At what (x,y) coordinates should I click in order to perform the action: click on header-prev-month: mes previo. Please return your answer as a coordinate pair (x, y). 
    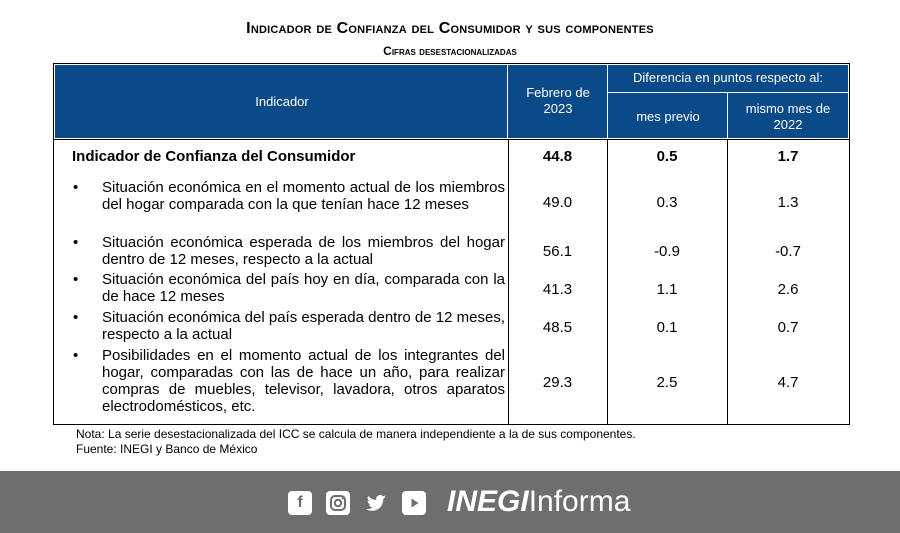
    Looking at the image, I should click on (668, 116).